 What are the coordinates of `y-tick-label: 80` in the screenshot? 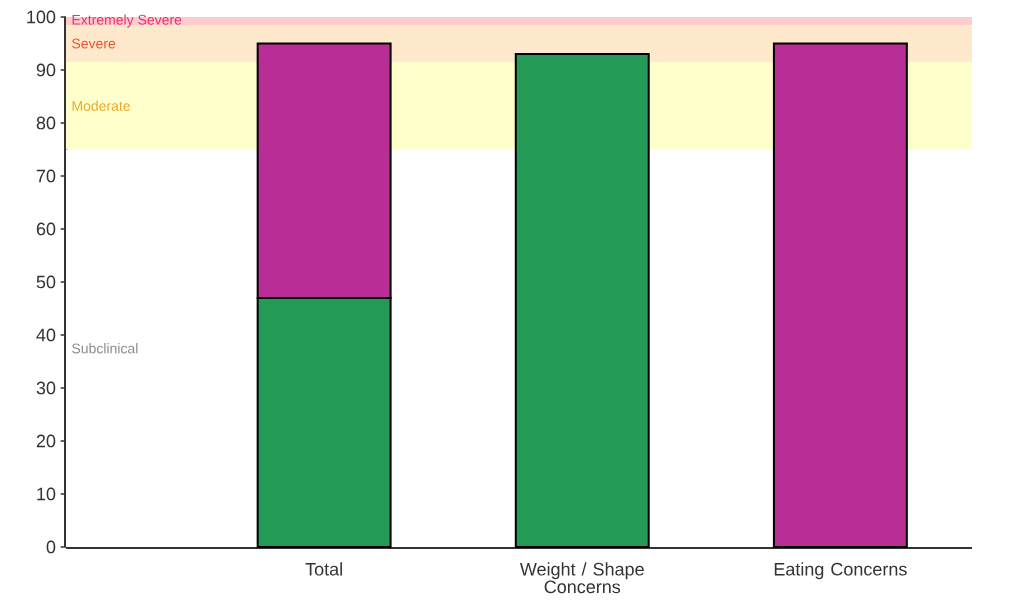 It's located at (46, 123).